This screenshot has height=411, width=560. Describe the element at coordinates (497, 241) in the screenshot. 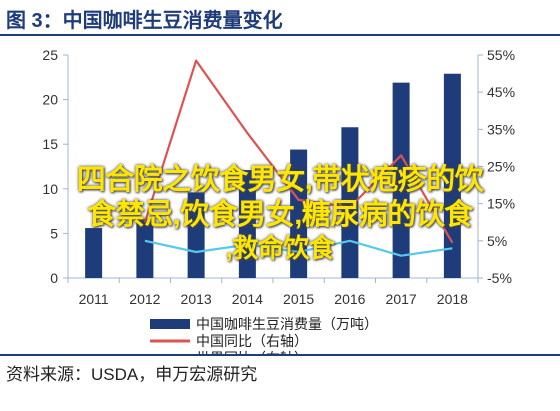

I see `right-tick-label: 5%` at that location.